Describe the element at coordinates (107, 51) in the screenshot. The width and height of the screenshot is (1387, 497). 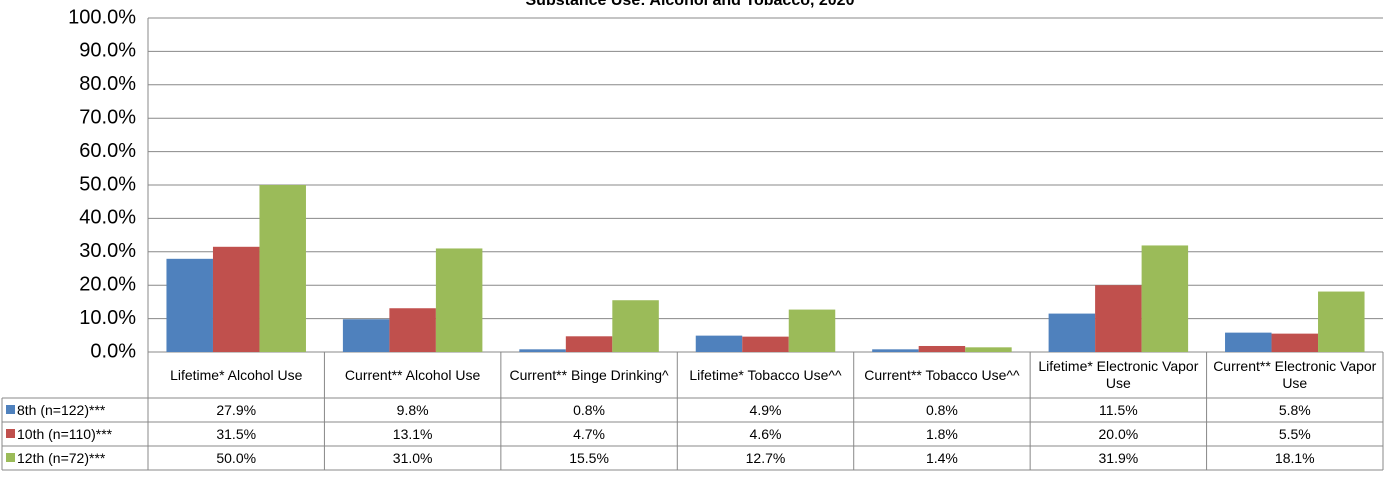
I see `y-tick-label: 90.0%` at that location.